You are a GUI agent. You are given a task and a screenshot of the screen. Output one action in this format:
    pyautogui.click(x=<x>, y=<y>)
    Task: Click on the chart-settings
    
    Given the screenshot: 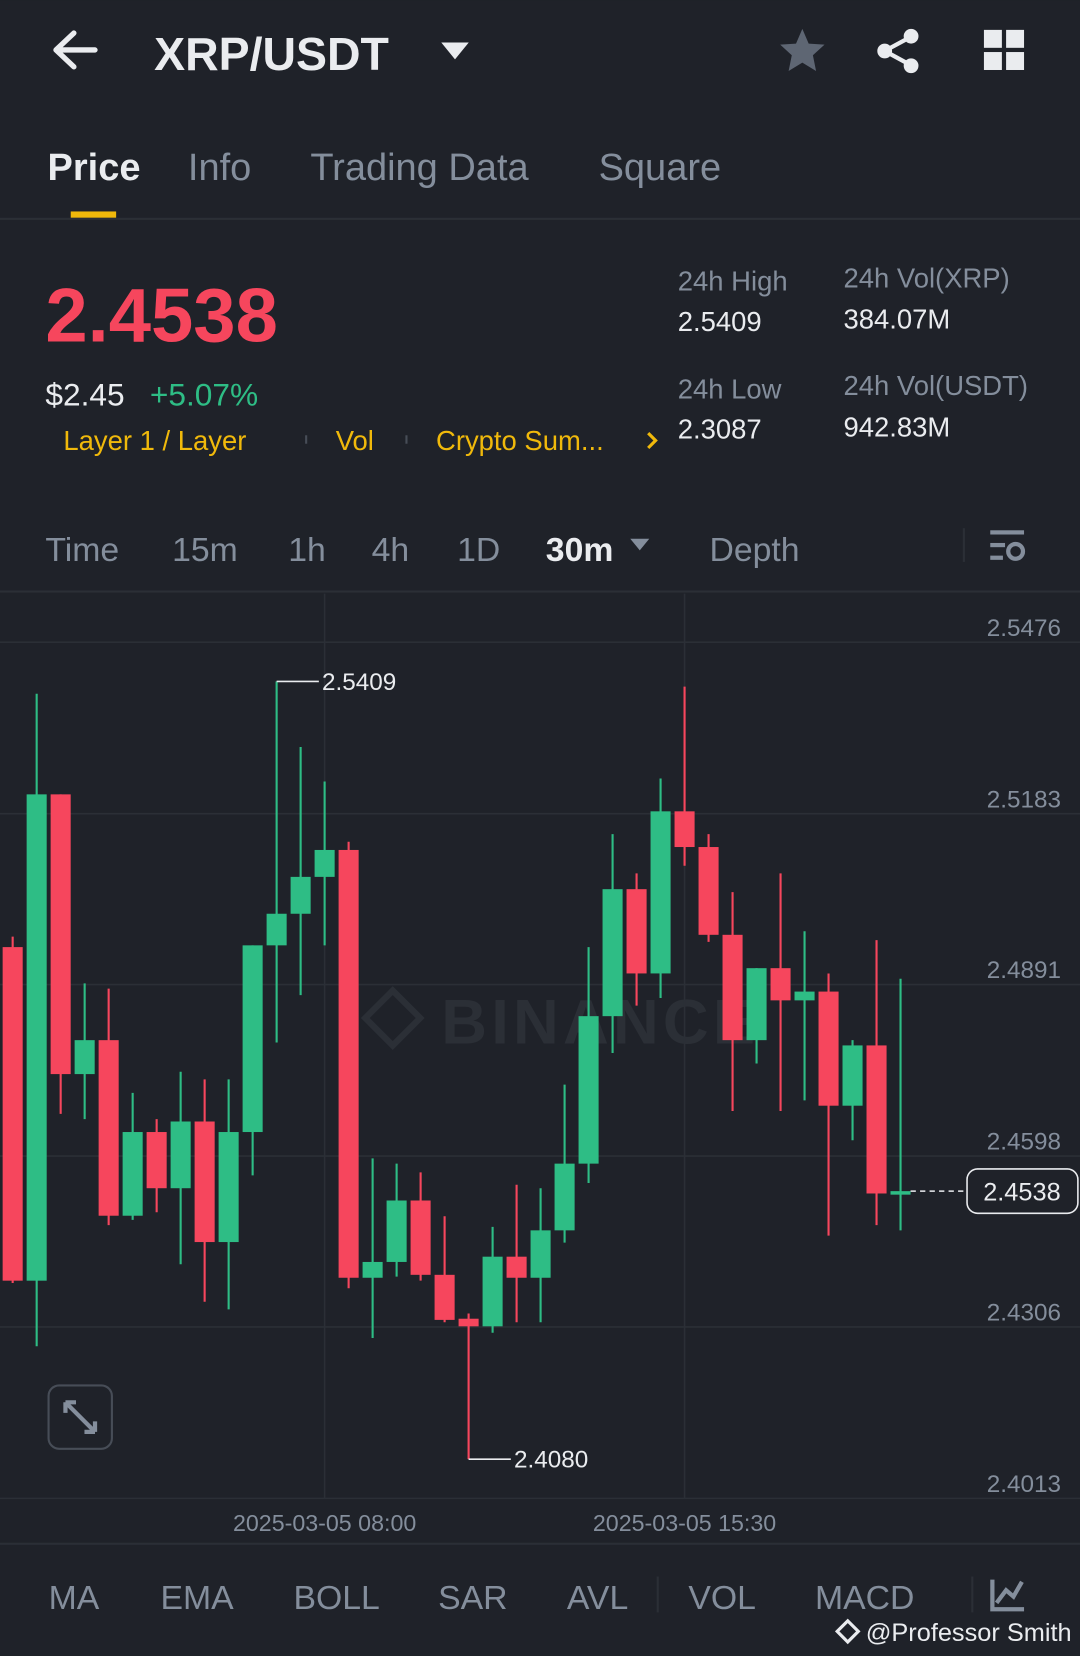 What is the action you would take?
    pyautogui.click(x=1008, y=545)
    